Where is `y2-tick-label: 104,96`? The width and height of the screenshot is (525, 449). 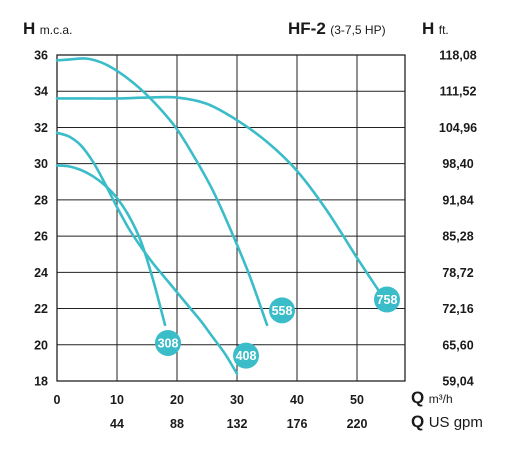 y2-tick-label: 104,96 is located at coordinates (458, 128).